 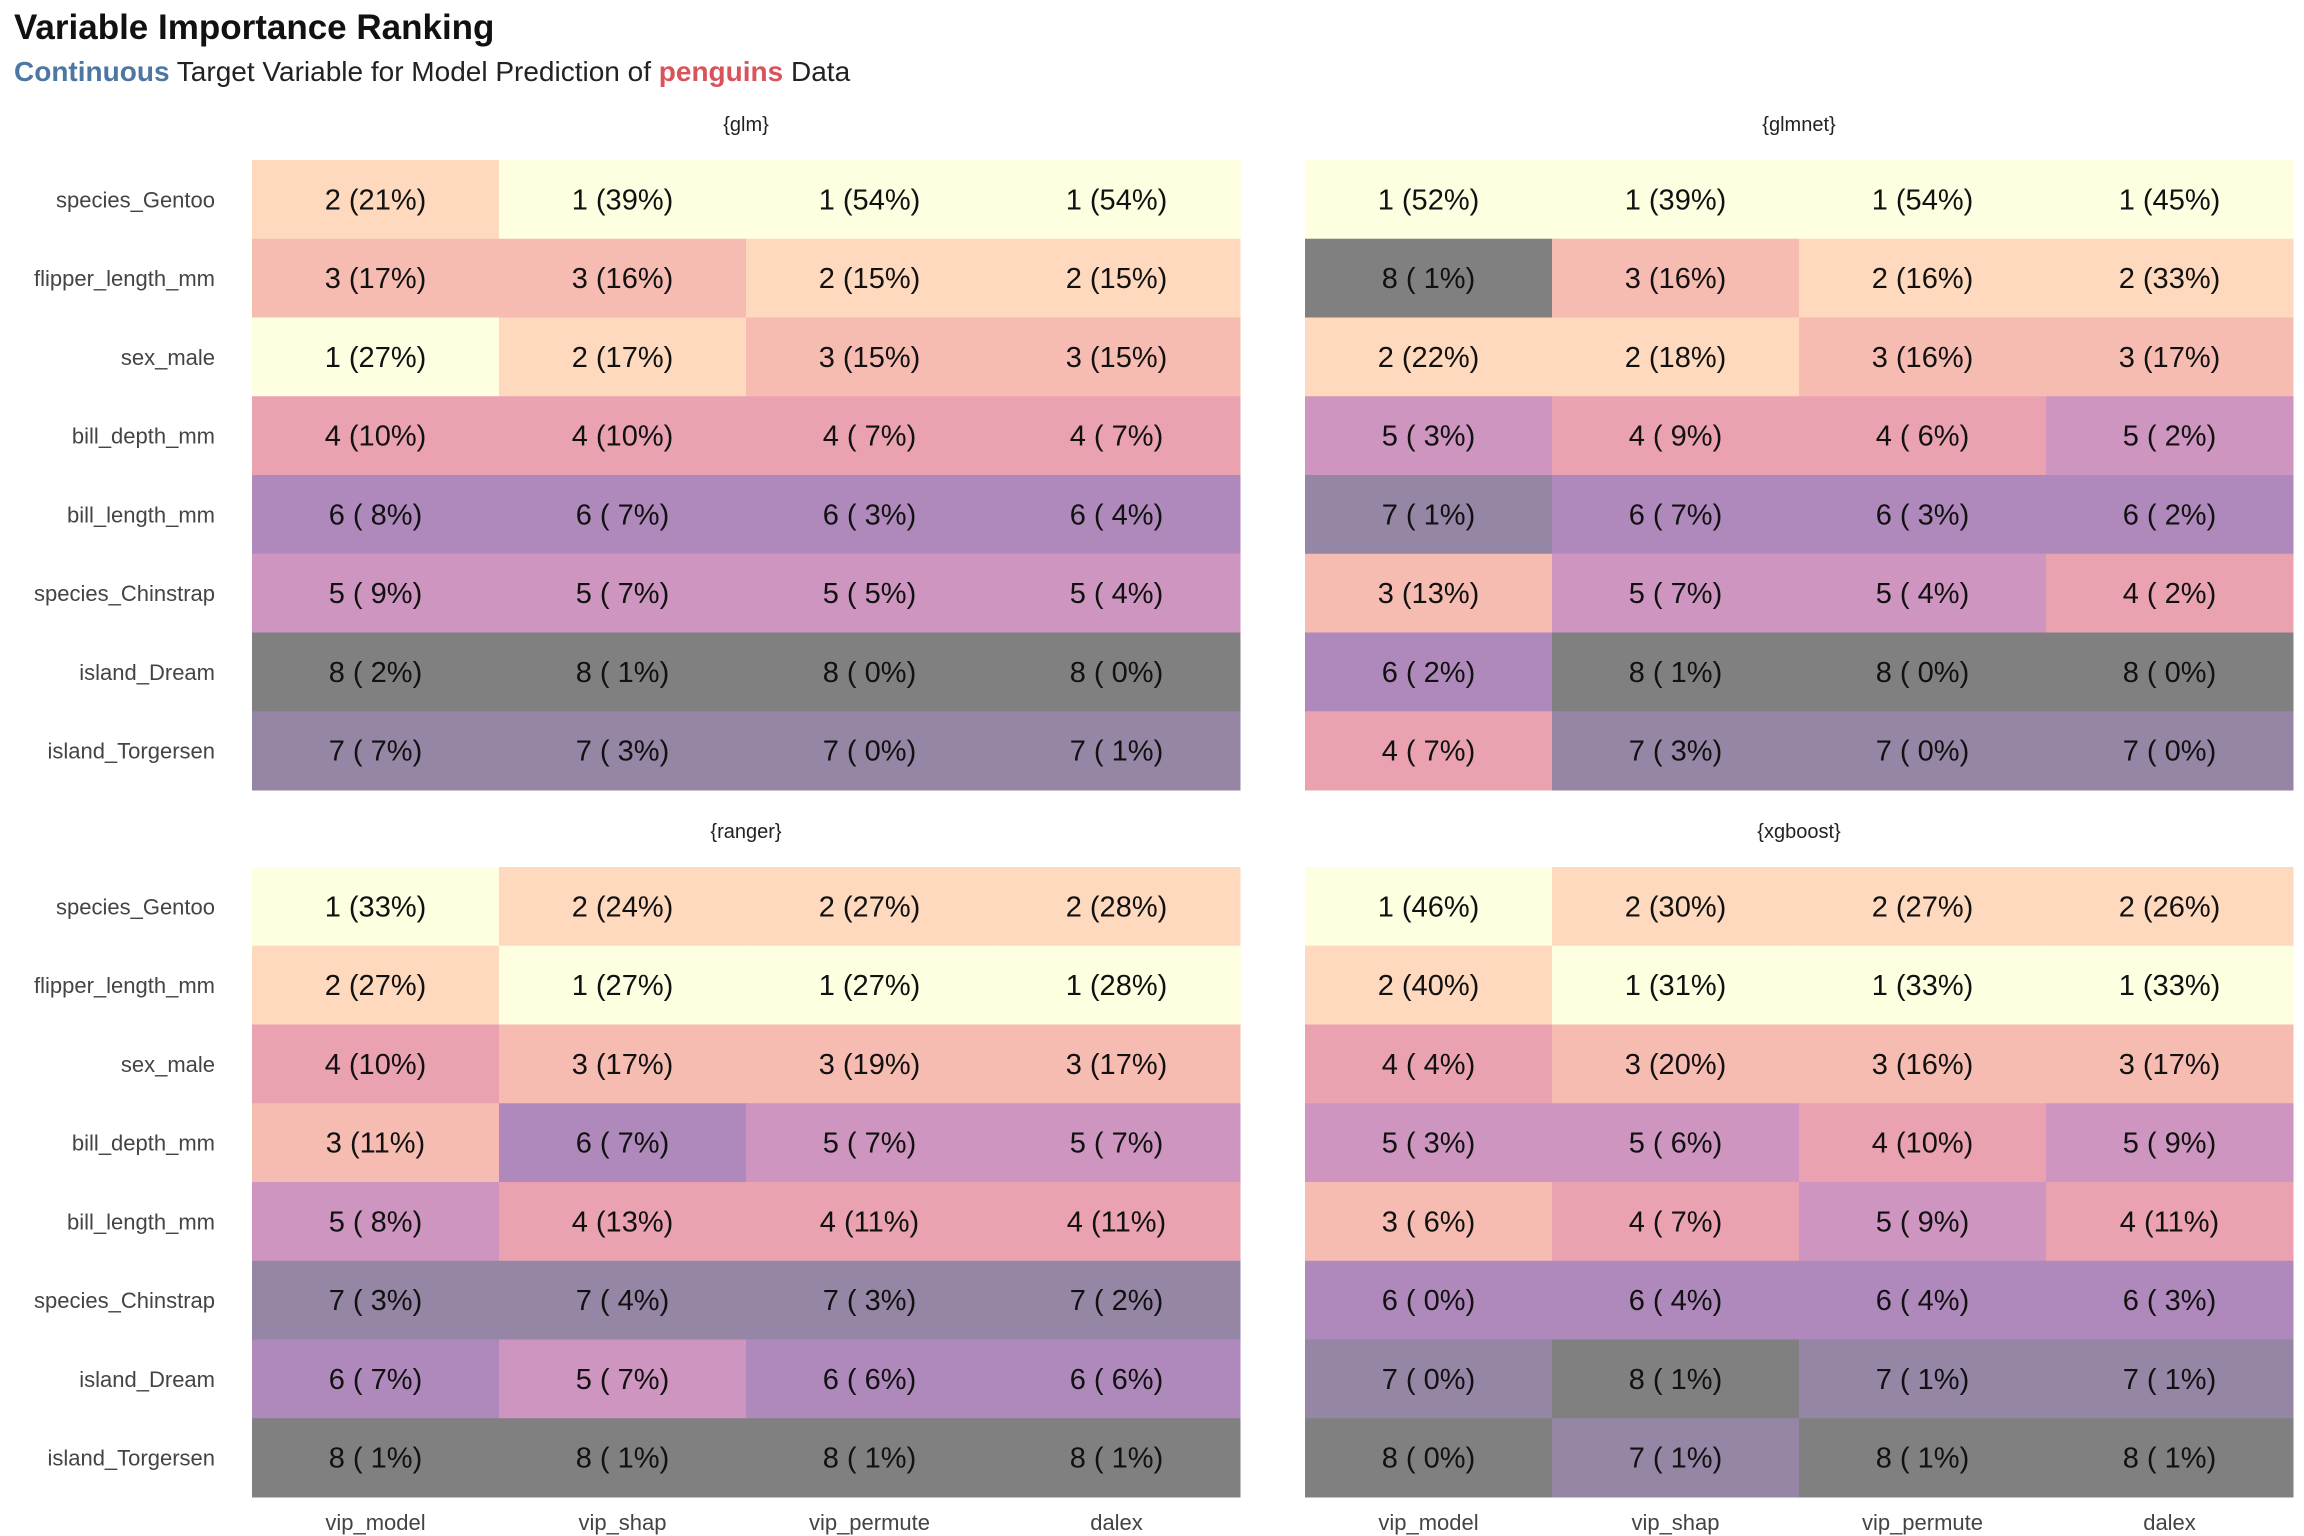 I want to click on cell-label: 2 (16%), so click(x=1923, y=279).